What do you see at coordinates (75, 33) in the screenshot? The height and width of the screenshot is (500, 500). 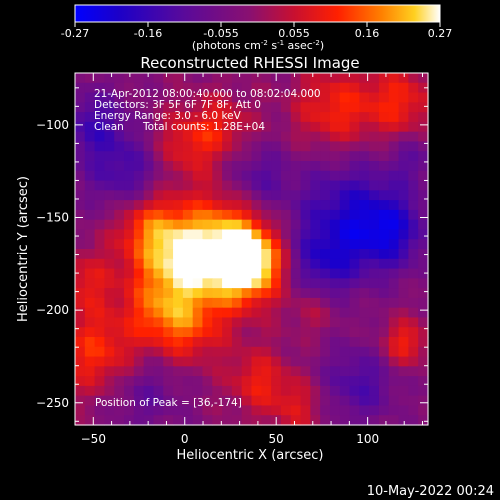 I see `colorbar-tick-label: -0.27` at bounding box center [75, 33].